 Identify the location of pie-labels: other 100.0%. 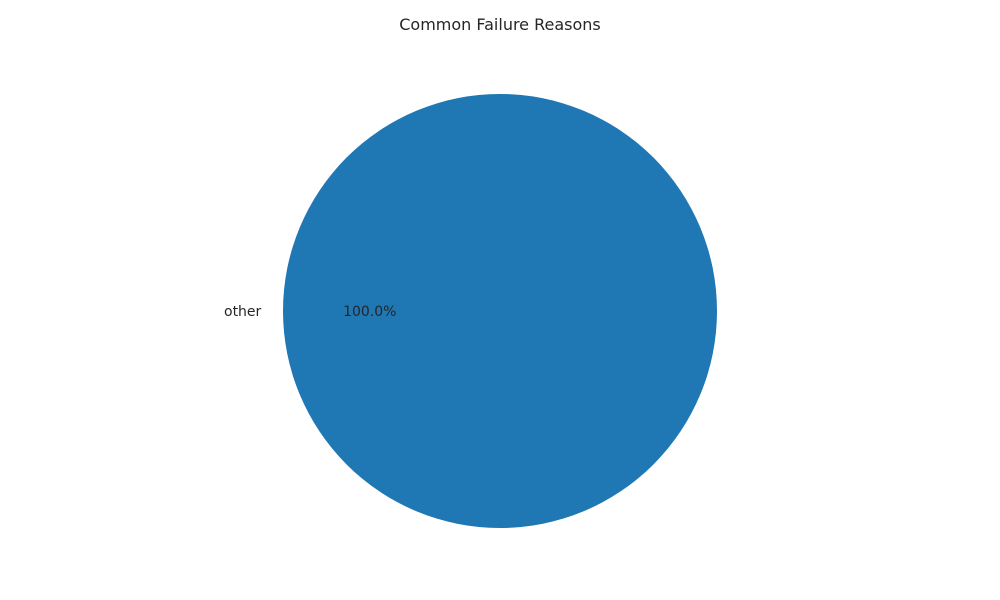
(310, 312).